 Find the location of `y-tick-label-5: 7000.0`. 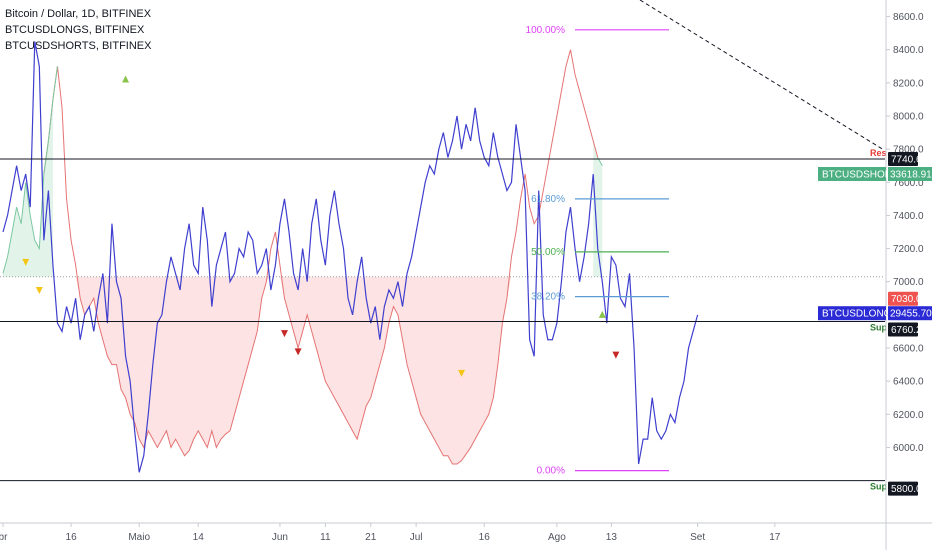

y-tick-label-5: 7000.0 is located at coordinates (908, 282).